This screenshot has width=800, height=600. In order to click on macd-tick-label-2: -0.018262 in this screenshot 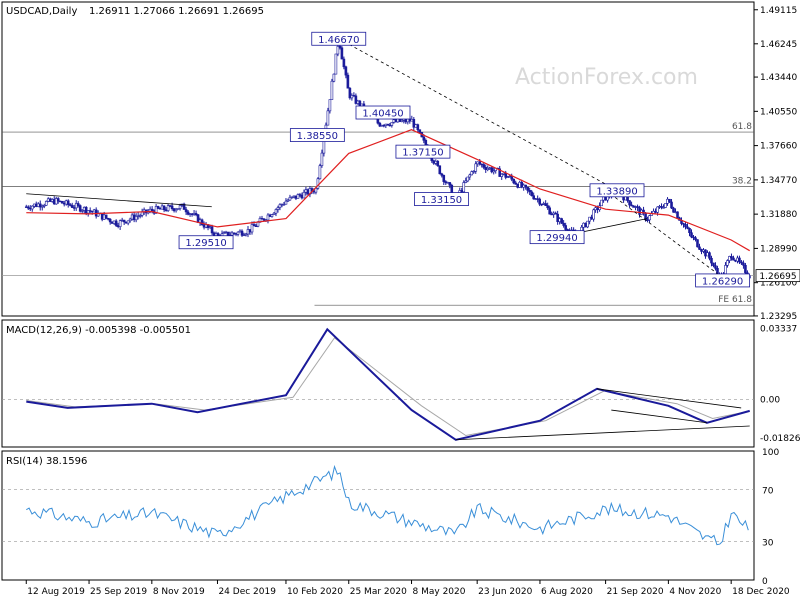, I will do `click(780, 439)`.